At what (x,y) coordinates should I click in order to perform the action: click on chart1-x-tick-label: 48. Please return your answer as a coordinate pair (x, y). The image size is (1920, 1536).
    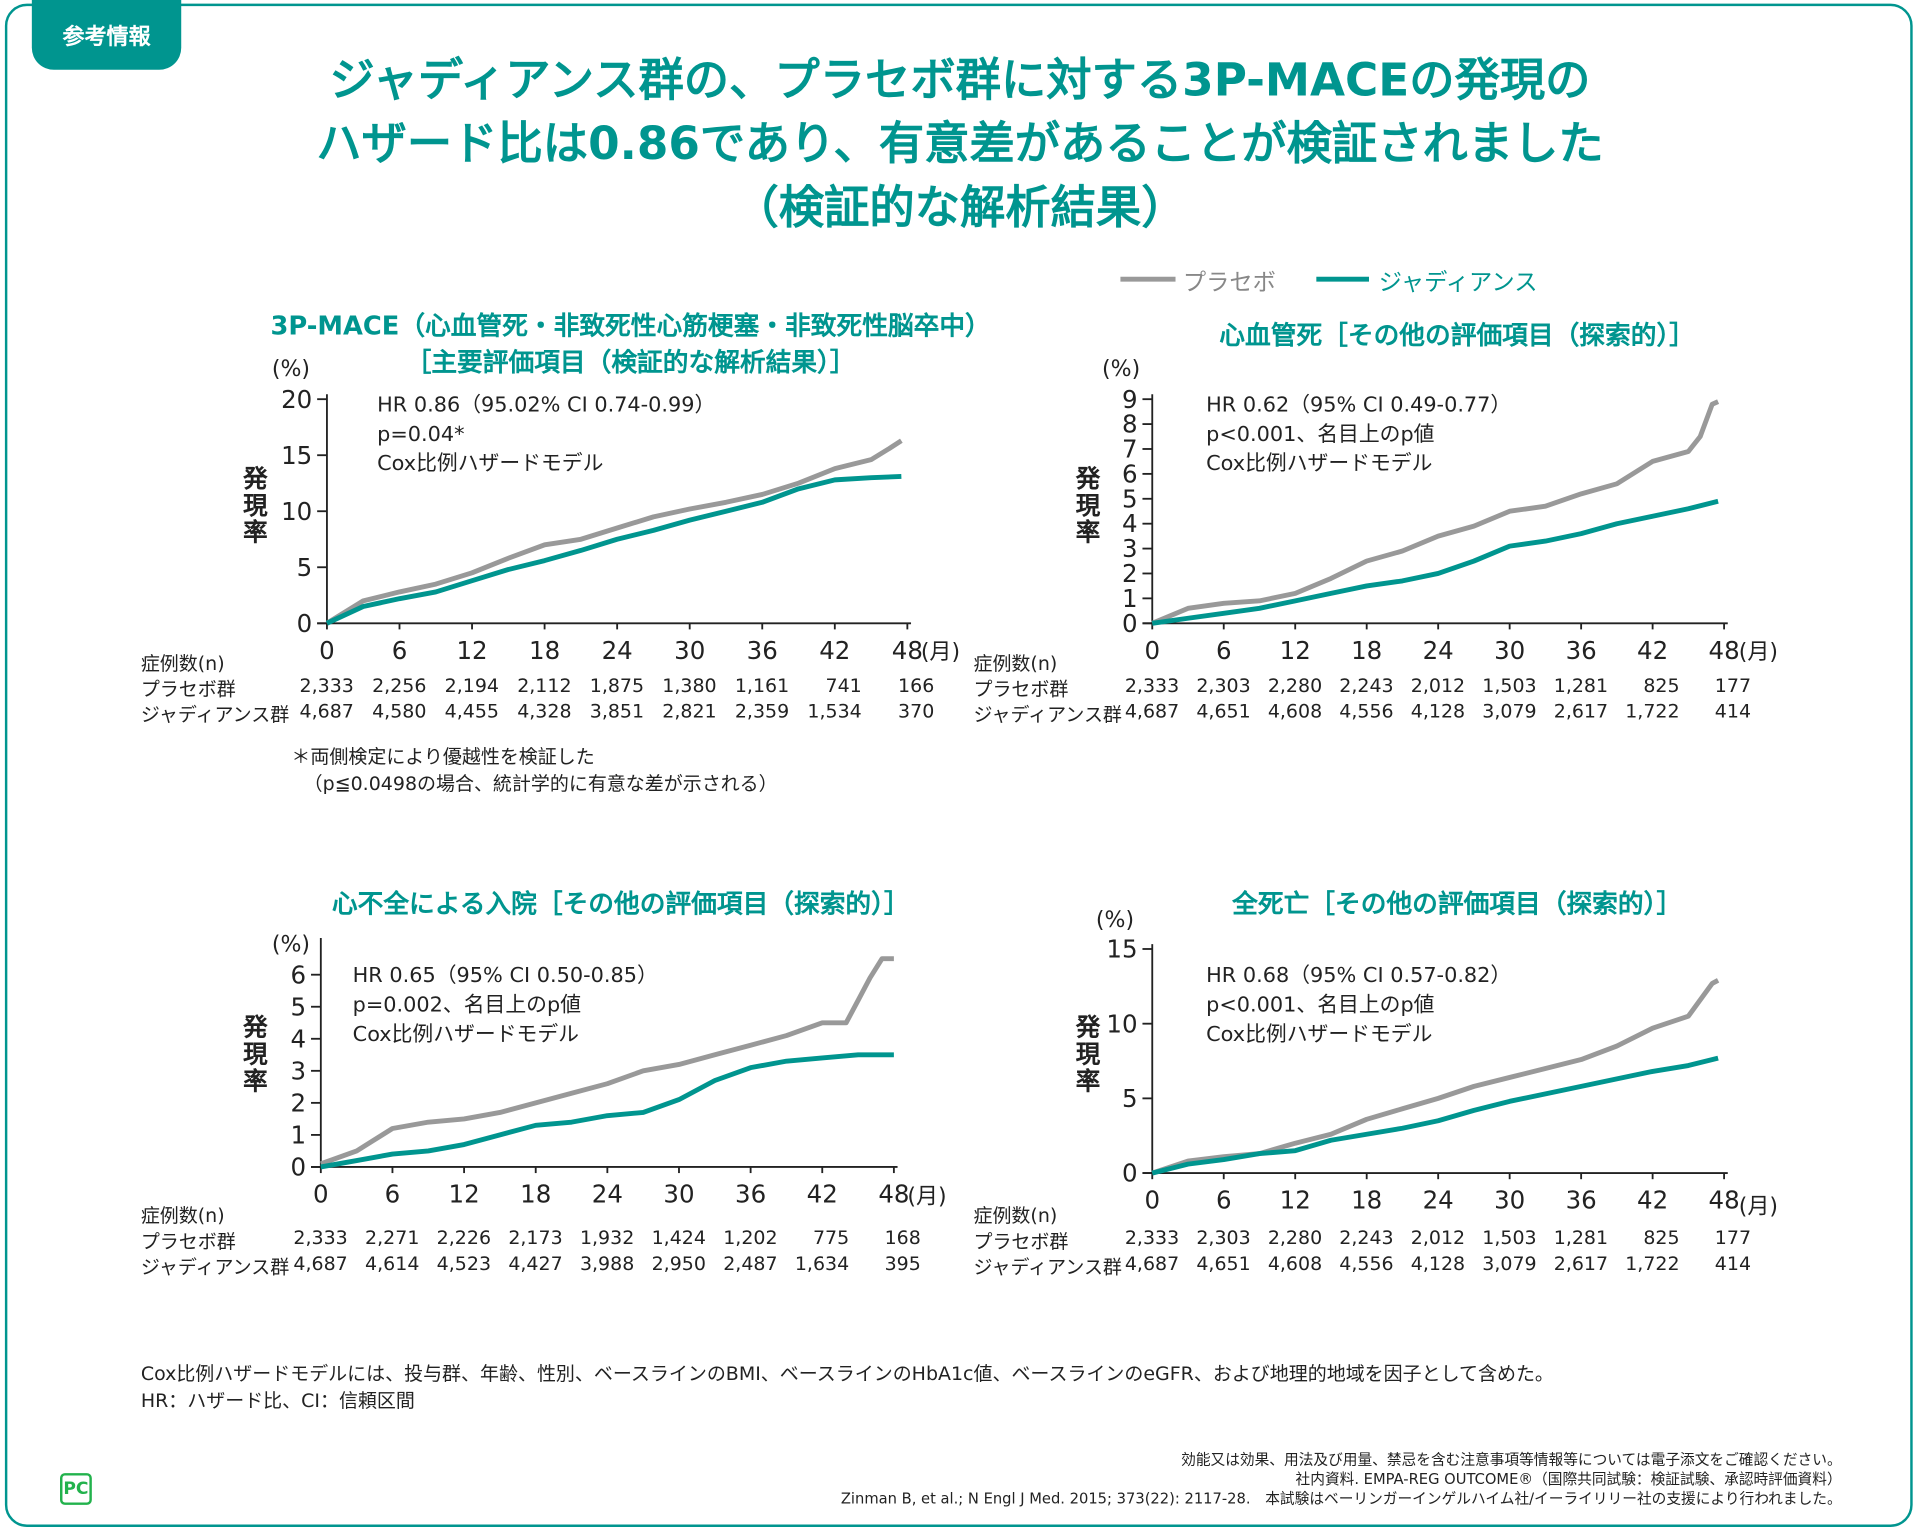
    Looking at the image, I should click on (907, 650).